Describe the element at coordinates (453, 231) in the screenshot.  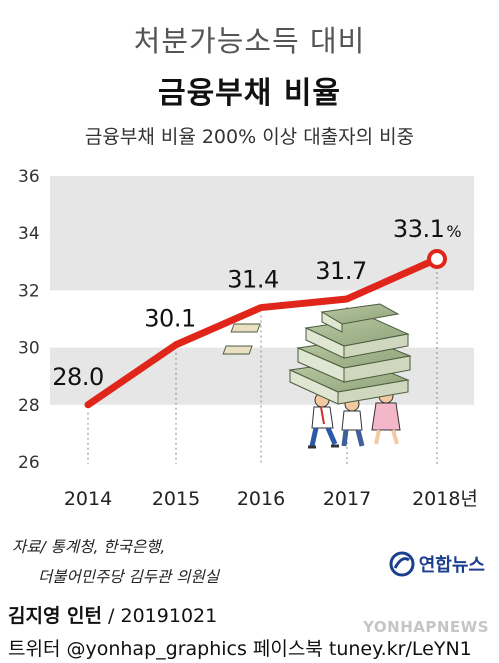
I see `data-label-unit: %` at that location.